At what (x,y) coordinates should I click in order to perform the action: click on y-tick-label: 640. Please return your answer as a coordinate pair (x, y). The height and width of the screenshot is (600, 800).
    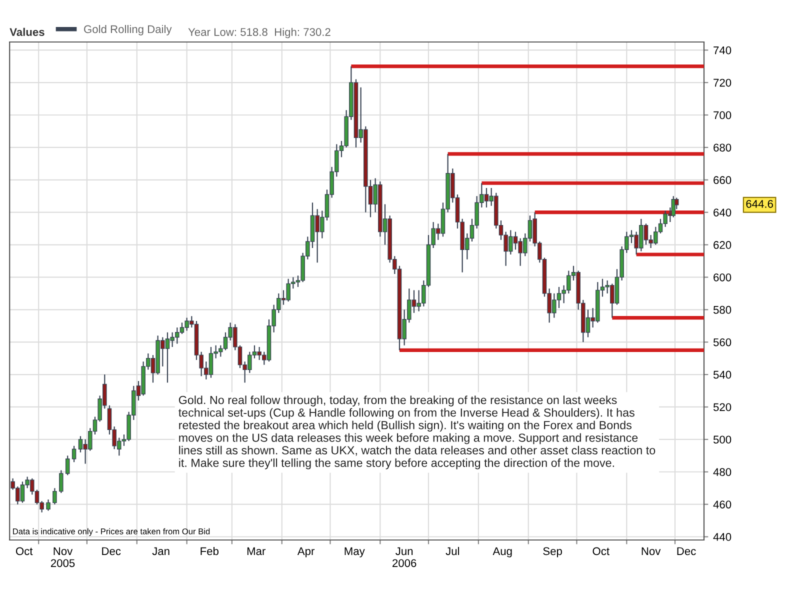
    Looking at the image, I should click on (723, 212).